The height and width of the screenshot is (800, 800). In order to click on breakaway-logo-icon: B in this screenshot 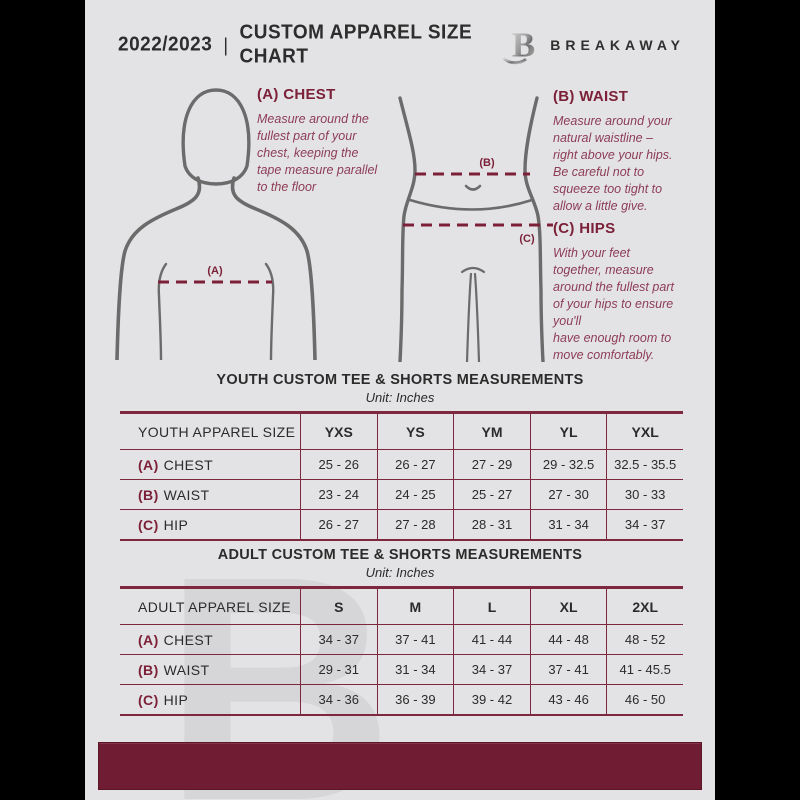, I will do `click(521, 45)`.